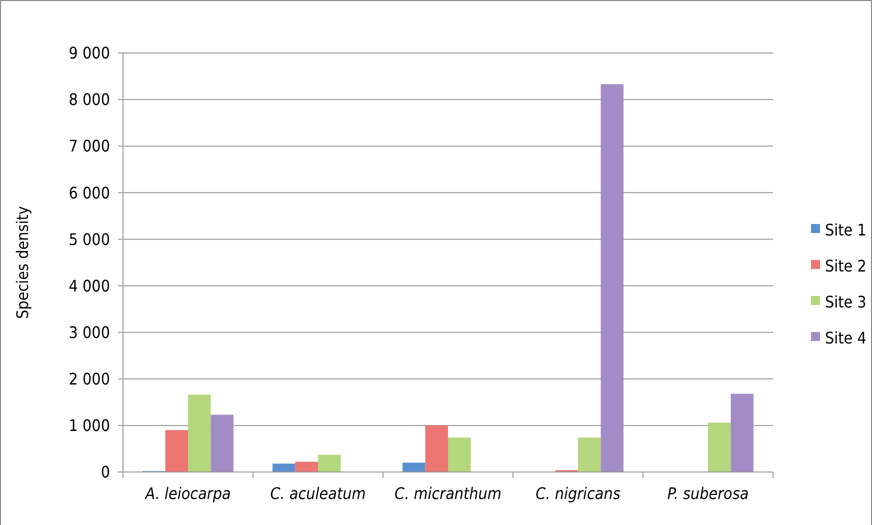  Describe the element at coordinates (89, 192) in the screenshot. I see `y-tick-label: 6 000` at that location.